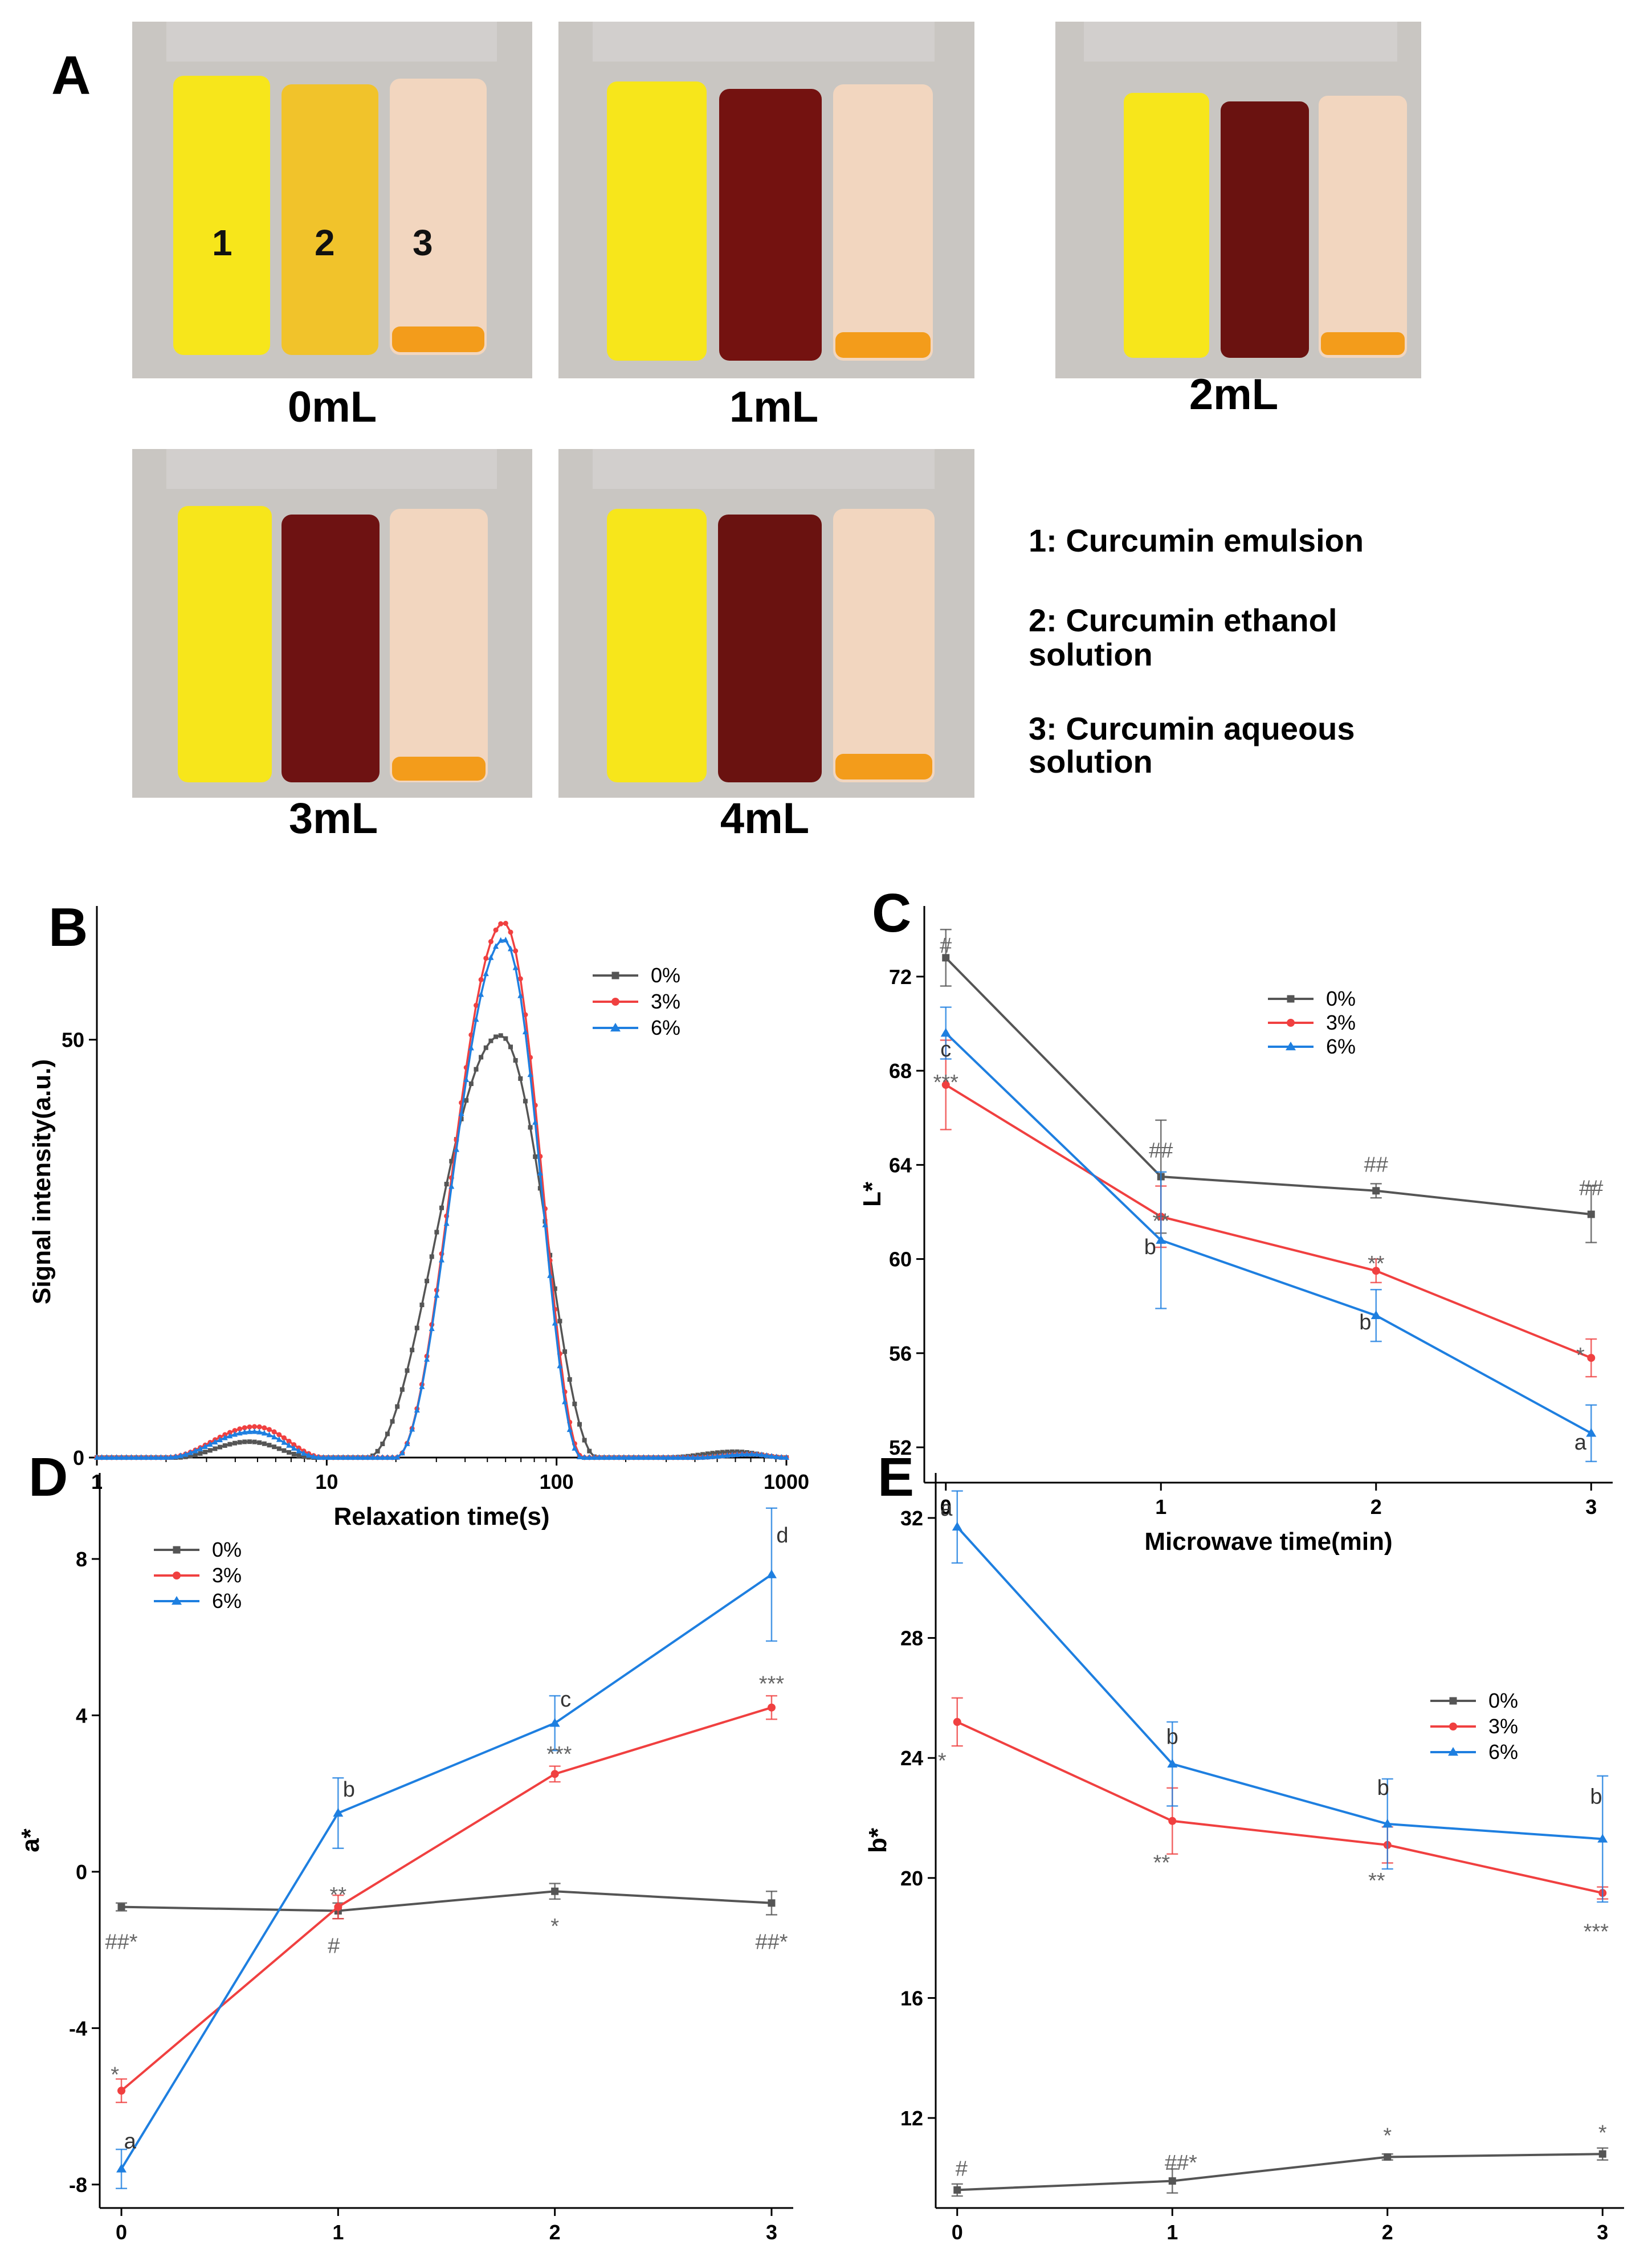  Describe the element at coordinates (772, 1684) in the screenshot. I see `significance-label: ***` at that location.